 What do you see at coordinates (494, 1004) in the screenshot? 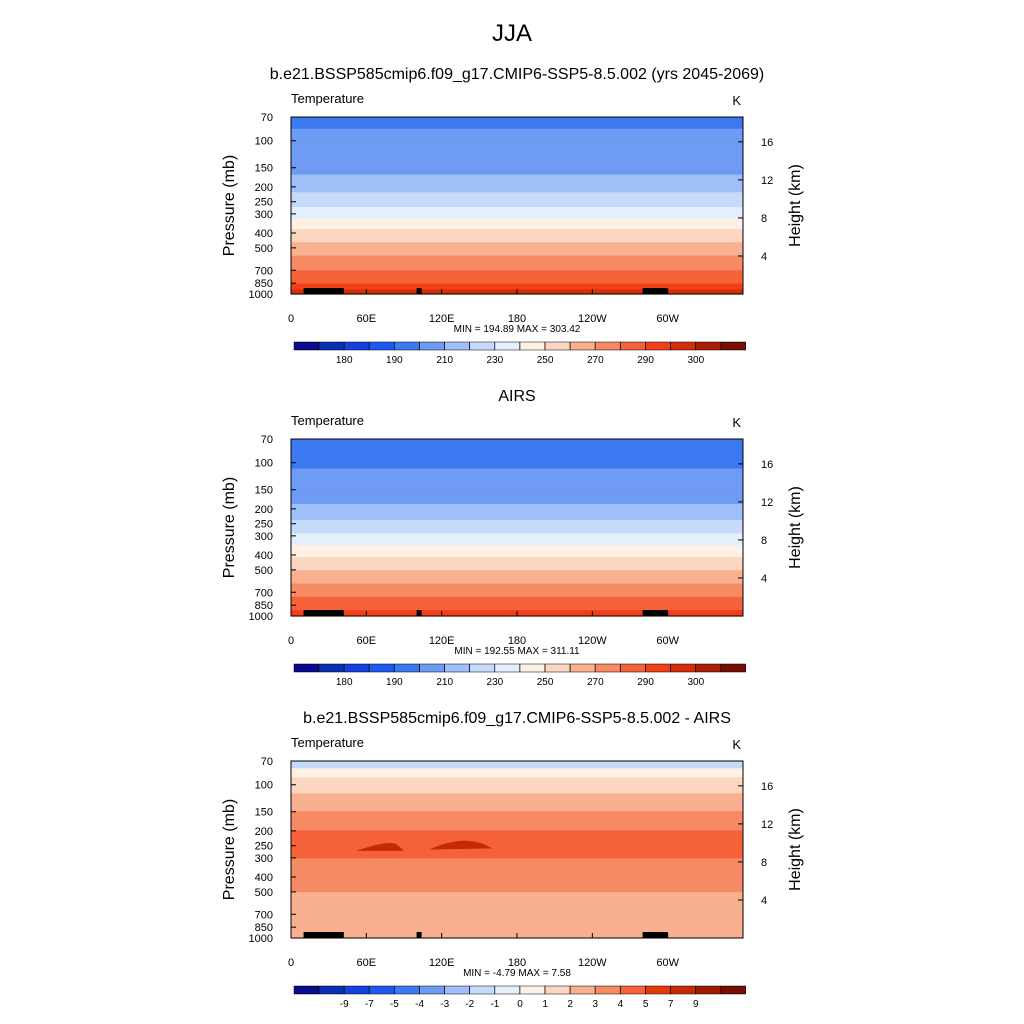
I see `colorbar-label: -1` at bounding box center [494, 1004].